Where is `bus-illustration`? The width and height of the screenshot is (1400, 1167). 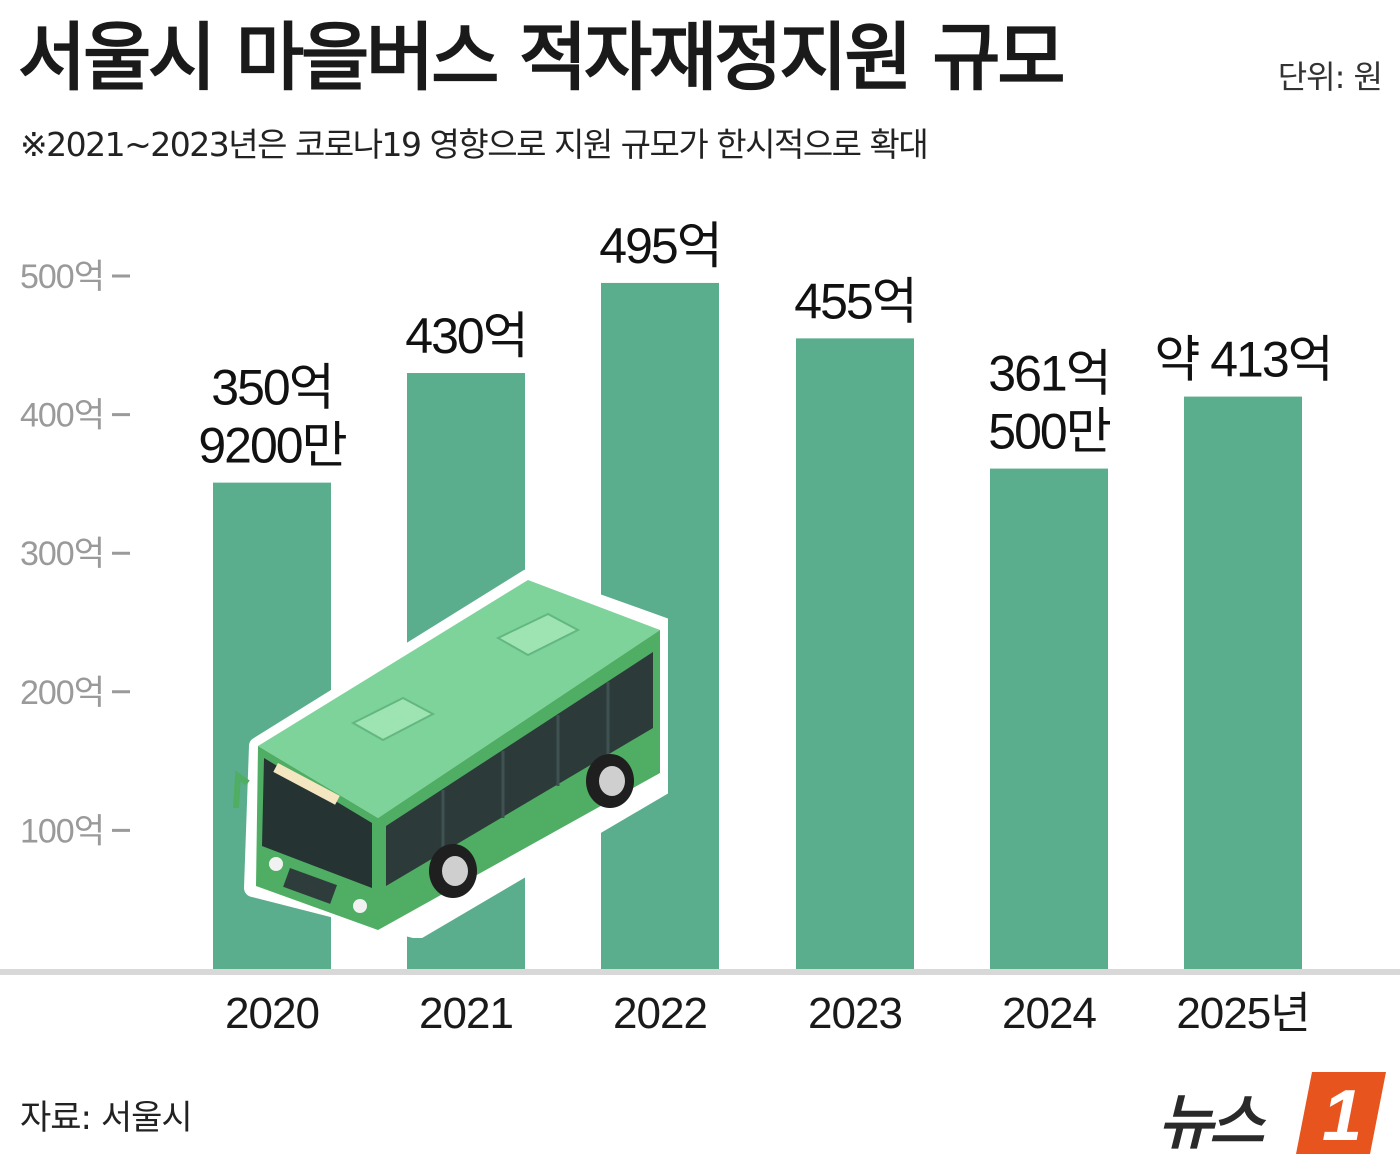 bus-illustration is located at coordinates (450, 753).